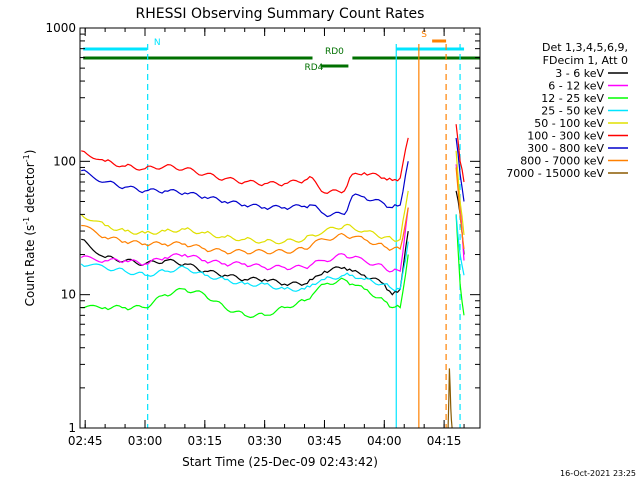 Image resolution: width=640 pixels, height=485 pixels. I want to click on legend-label-3: 25 - 50 keV, so click(572, 111).